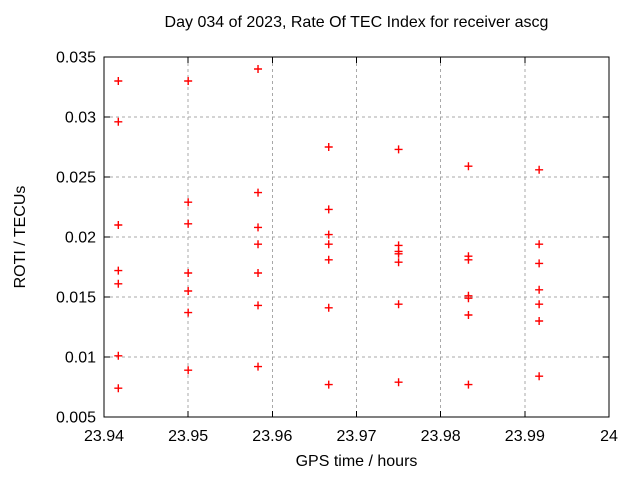 This screenshot has width=640, height=480. What do you see at coordinates (441, 436) in the screenshot?
I see `x-tick-label: 23.98` at bounding box center [441, 436].